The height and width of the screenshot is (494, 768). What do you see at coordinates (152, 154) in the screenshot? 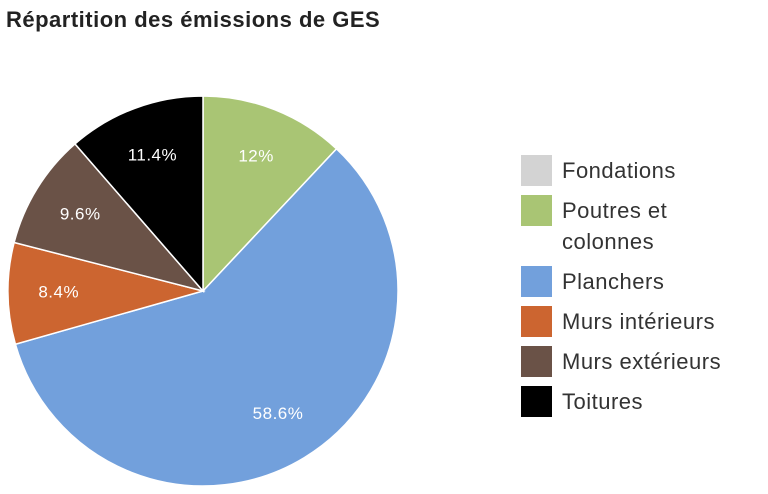
I see `data-label: 11.4%` at bounding box center [152, 154].